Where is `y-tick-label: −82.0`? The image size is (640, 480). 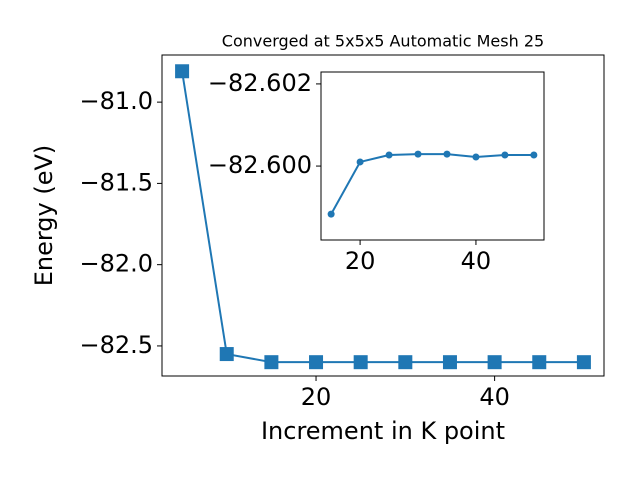
y-tick-label: −82.0 is located at coordinates (116, 264).